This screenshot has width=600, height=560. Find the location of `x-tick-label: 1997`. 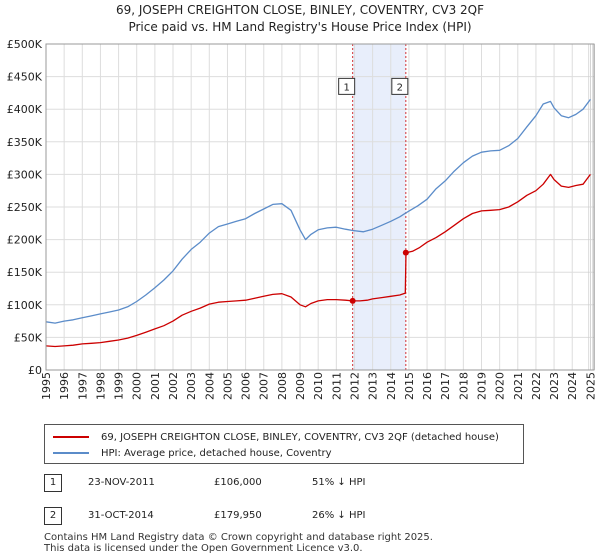

x-tick-label: 1997 is located at coordinates (82, 386).